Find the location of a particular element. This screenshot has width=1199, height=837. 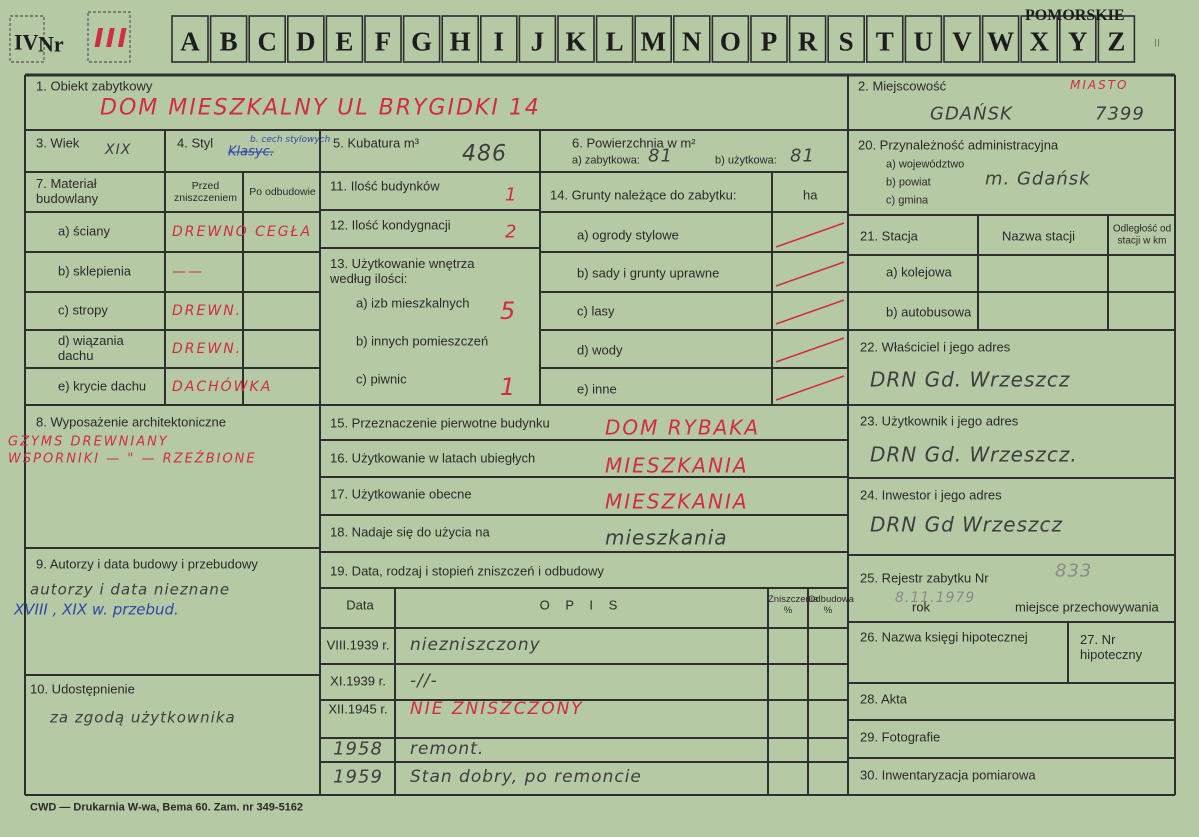

field-text: c) stropy is located at coordinates (83, 310).